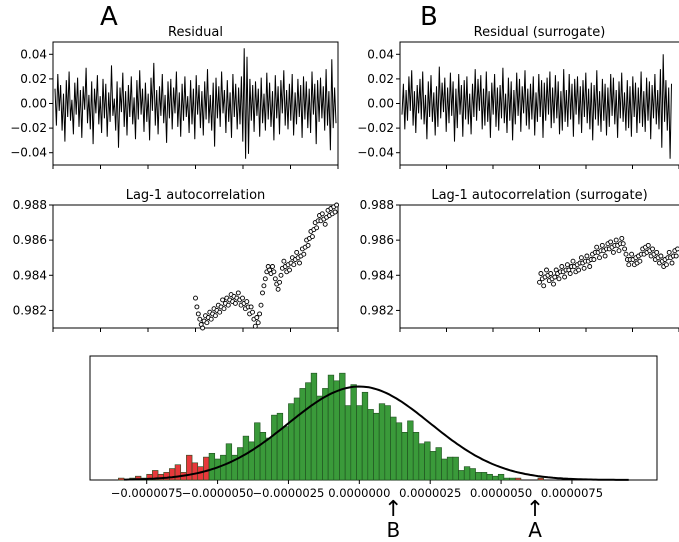 This screenshot has height=542, width=679. I want to click on histogram-xtick-label: 0.0000075, so click(572, 493).